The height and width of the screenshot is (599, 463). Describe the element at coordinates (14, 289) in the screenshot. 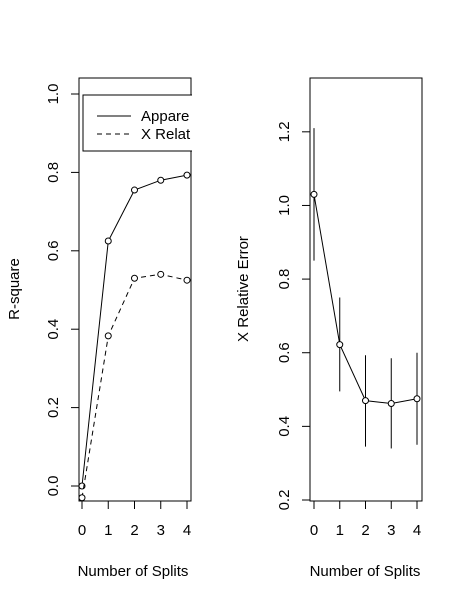

I see `y-axis-label: R-square` at that location.